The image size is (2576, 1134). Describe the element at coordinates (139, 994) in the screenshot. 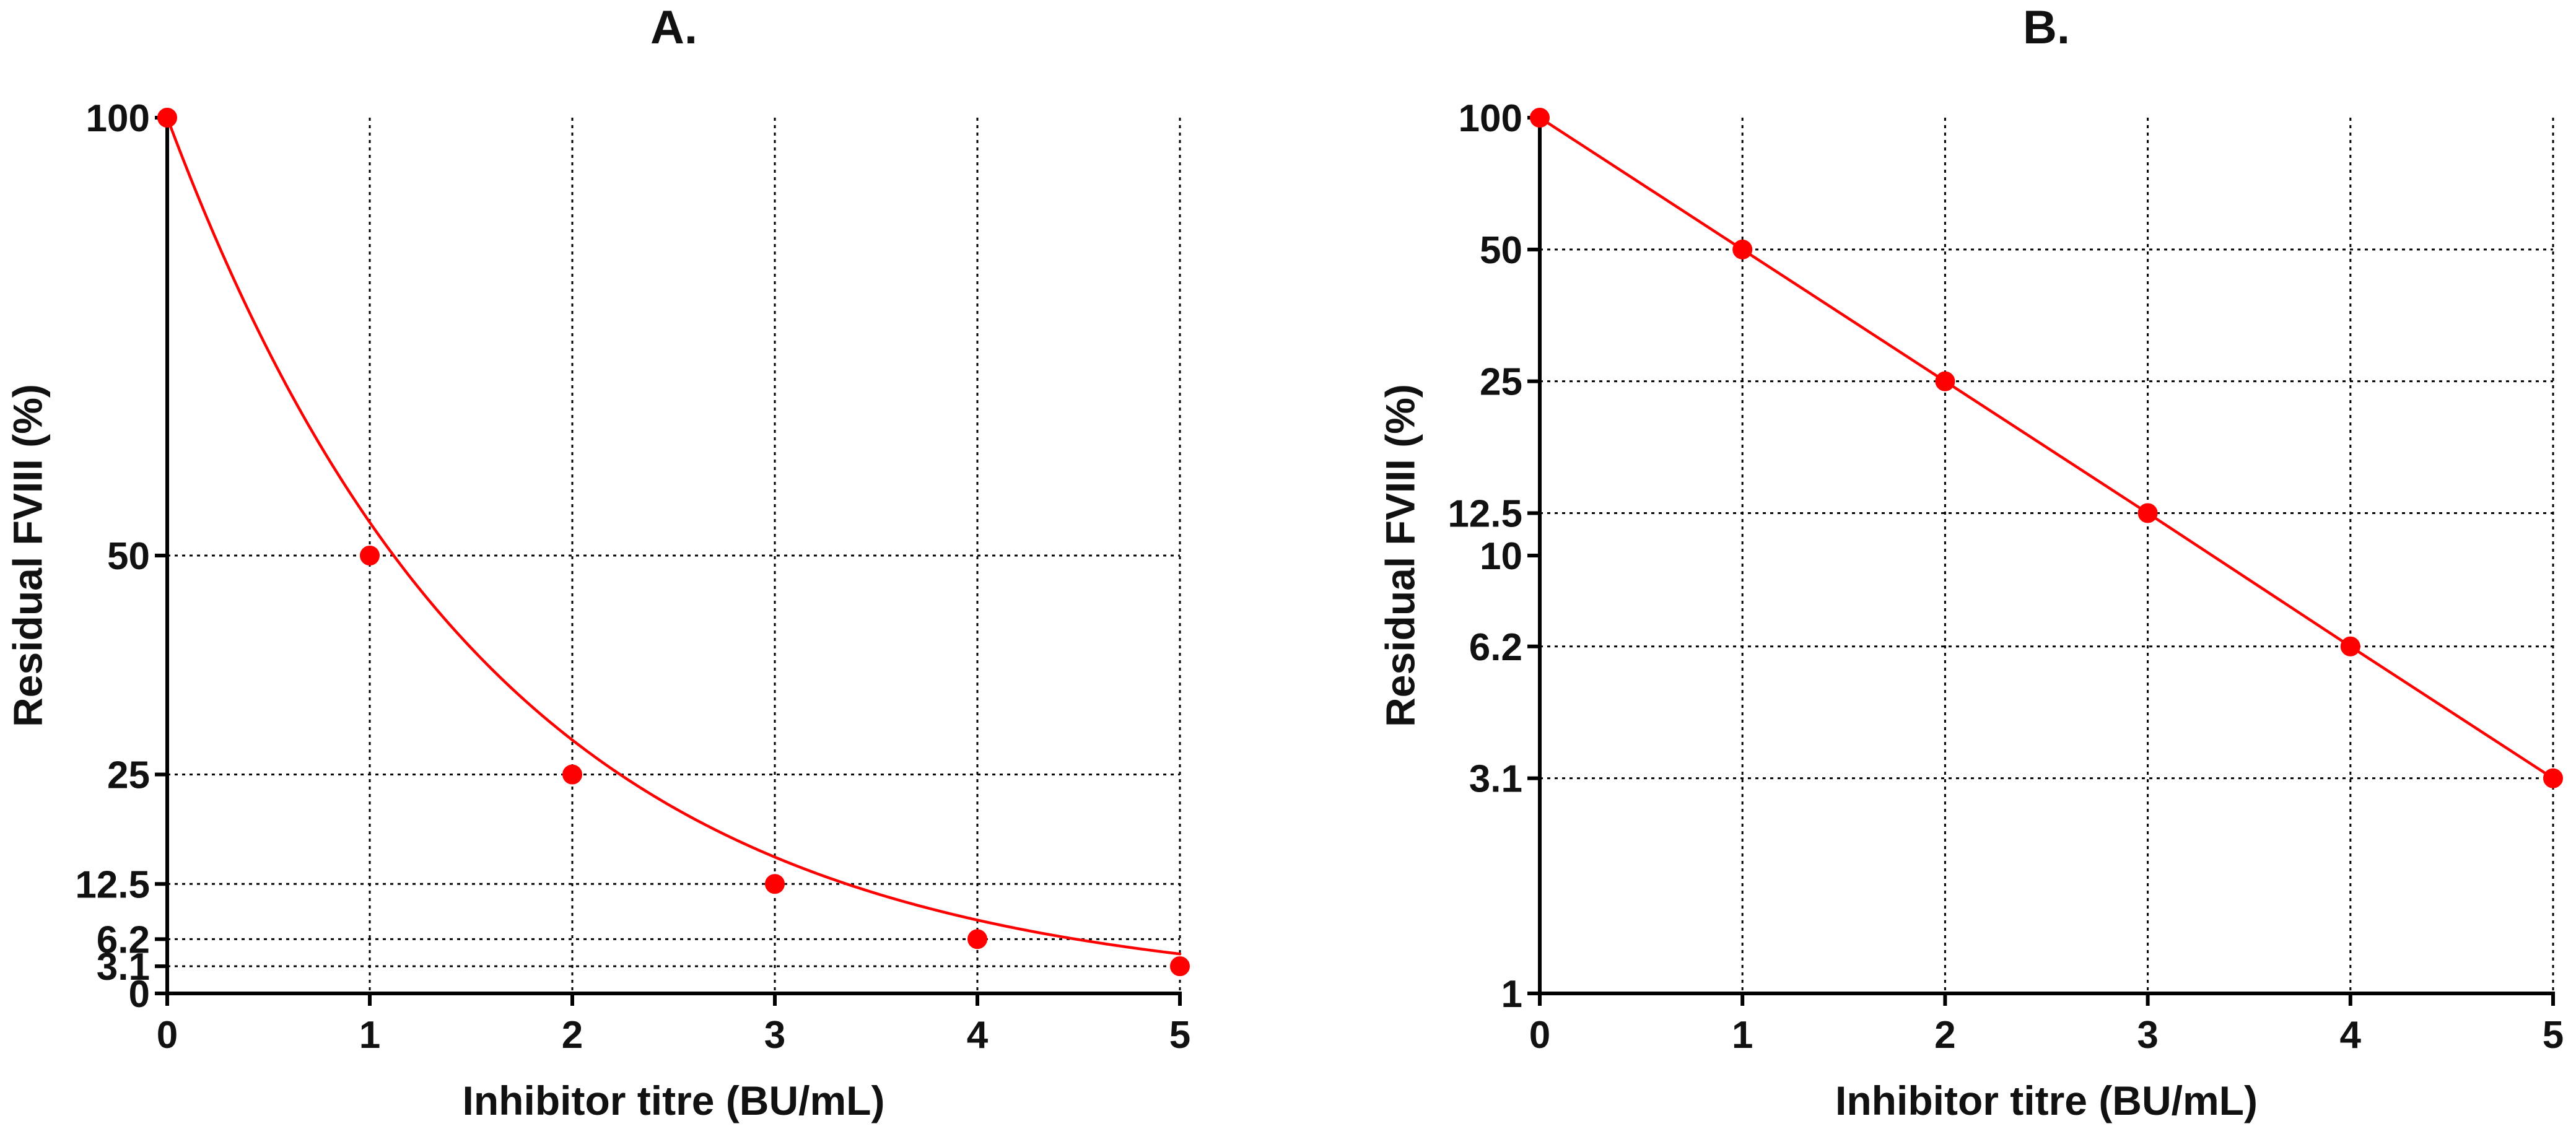

I see `y-tick-label: 0` at that location.